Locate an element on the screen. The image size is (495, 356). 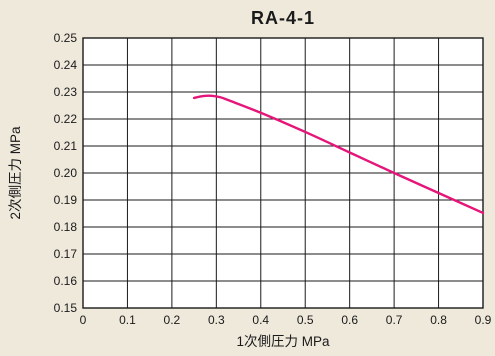
y-tick-label: 0.22 is located at coordinates (66, 119).